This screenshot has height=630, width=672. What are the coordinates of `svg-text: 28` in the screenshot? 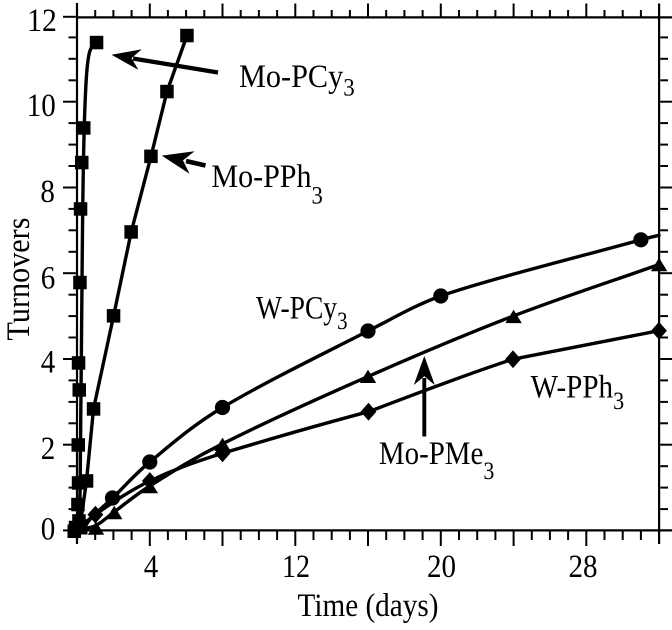 It's located at (582, 565).